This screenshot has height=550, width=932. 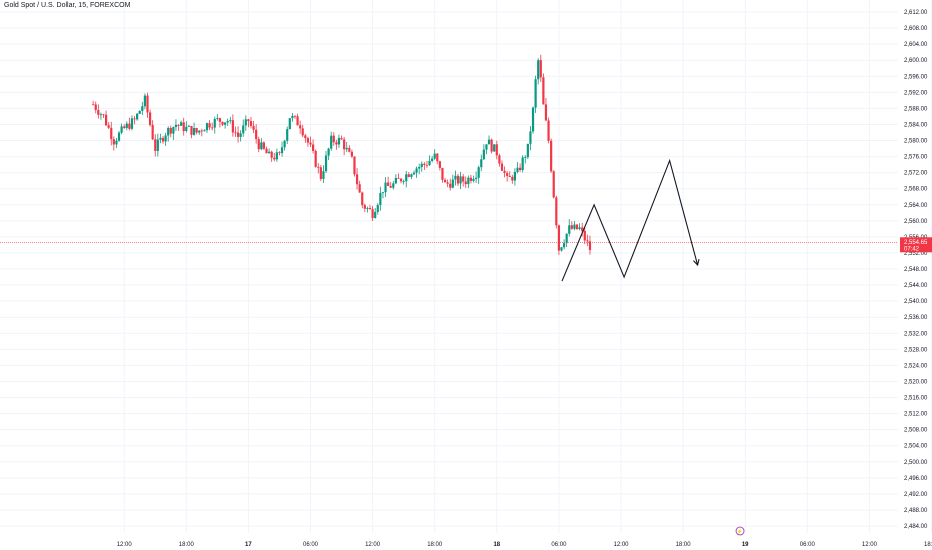 I want to click on price-tick-label: 2,552.00, so click(x=916, y=254).